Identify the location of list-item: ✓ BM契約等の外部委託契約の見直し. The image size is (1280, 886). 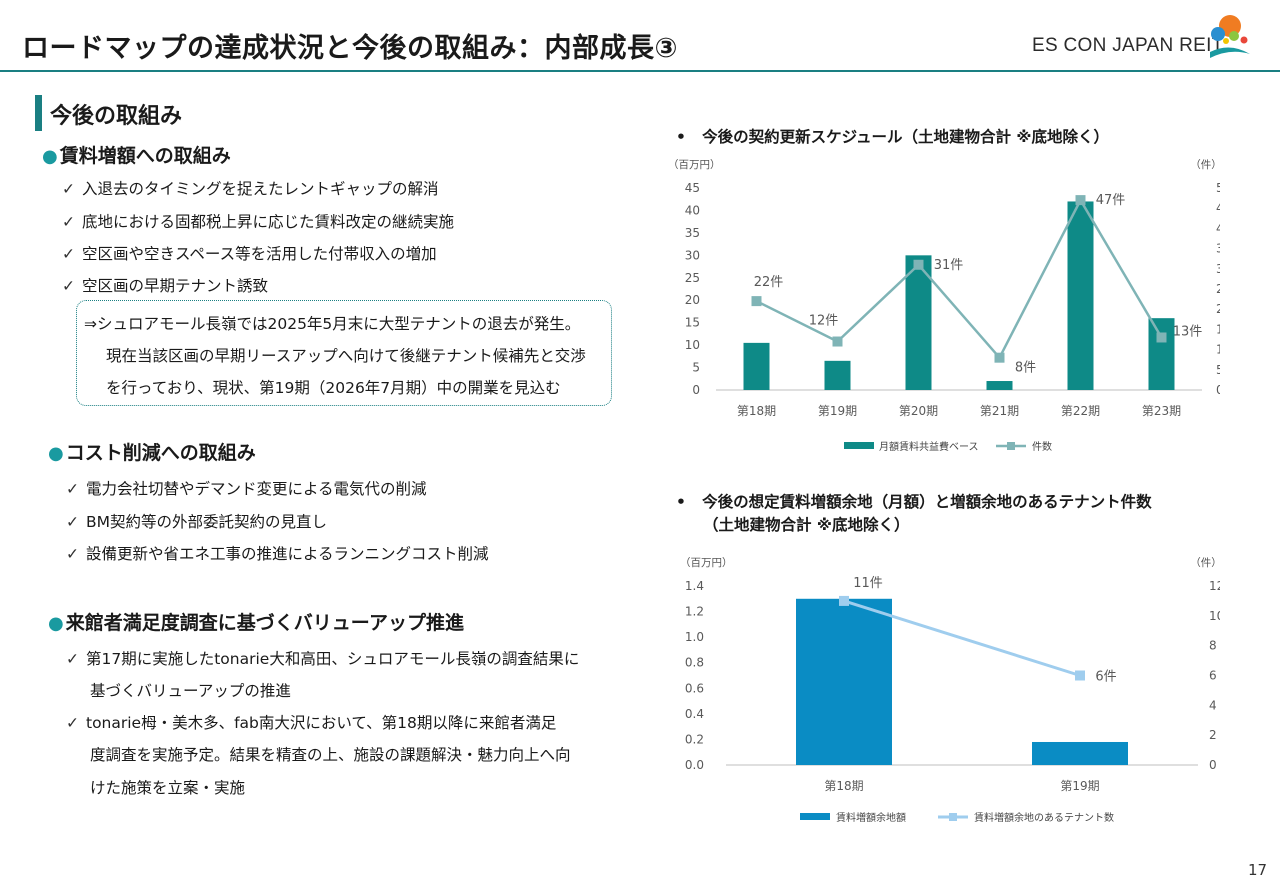
(196, 522).